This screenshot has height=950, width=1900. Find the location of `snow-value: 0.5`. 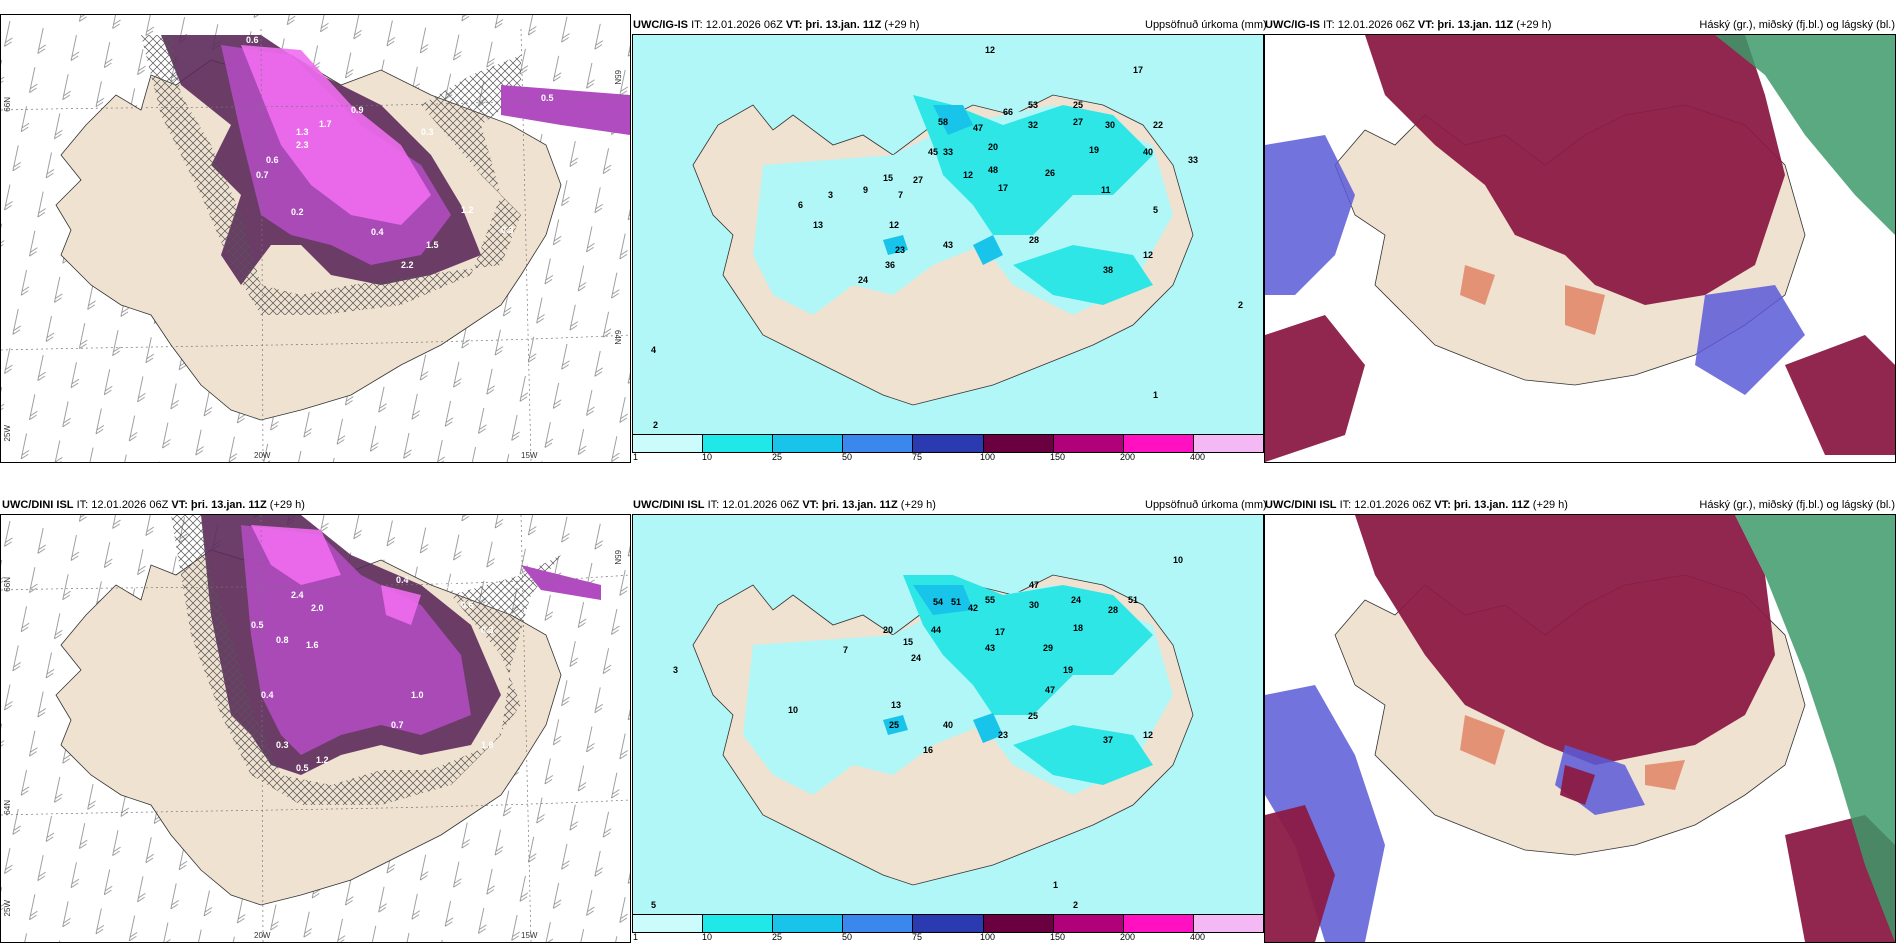

snow-value: 0.5 is located at coordinates (257, 625).